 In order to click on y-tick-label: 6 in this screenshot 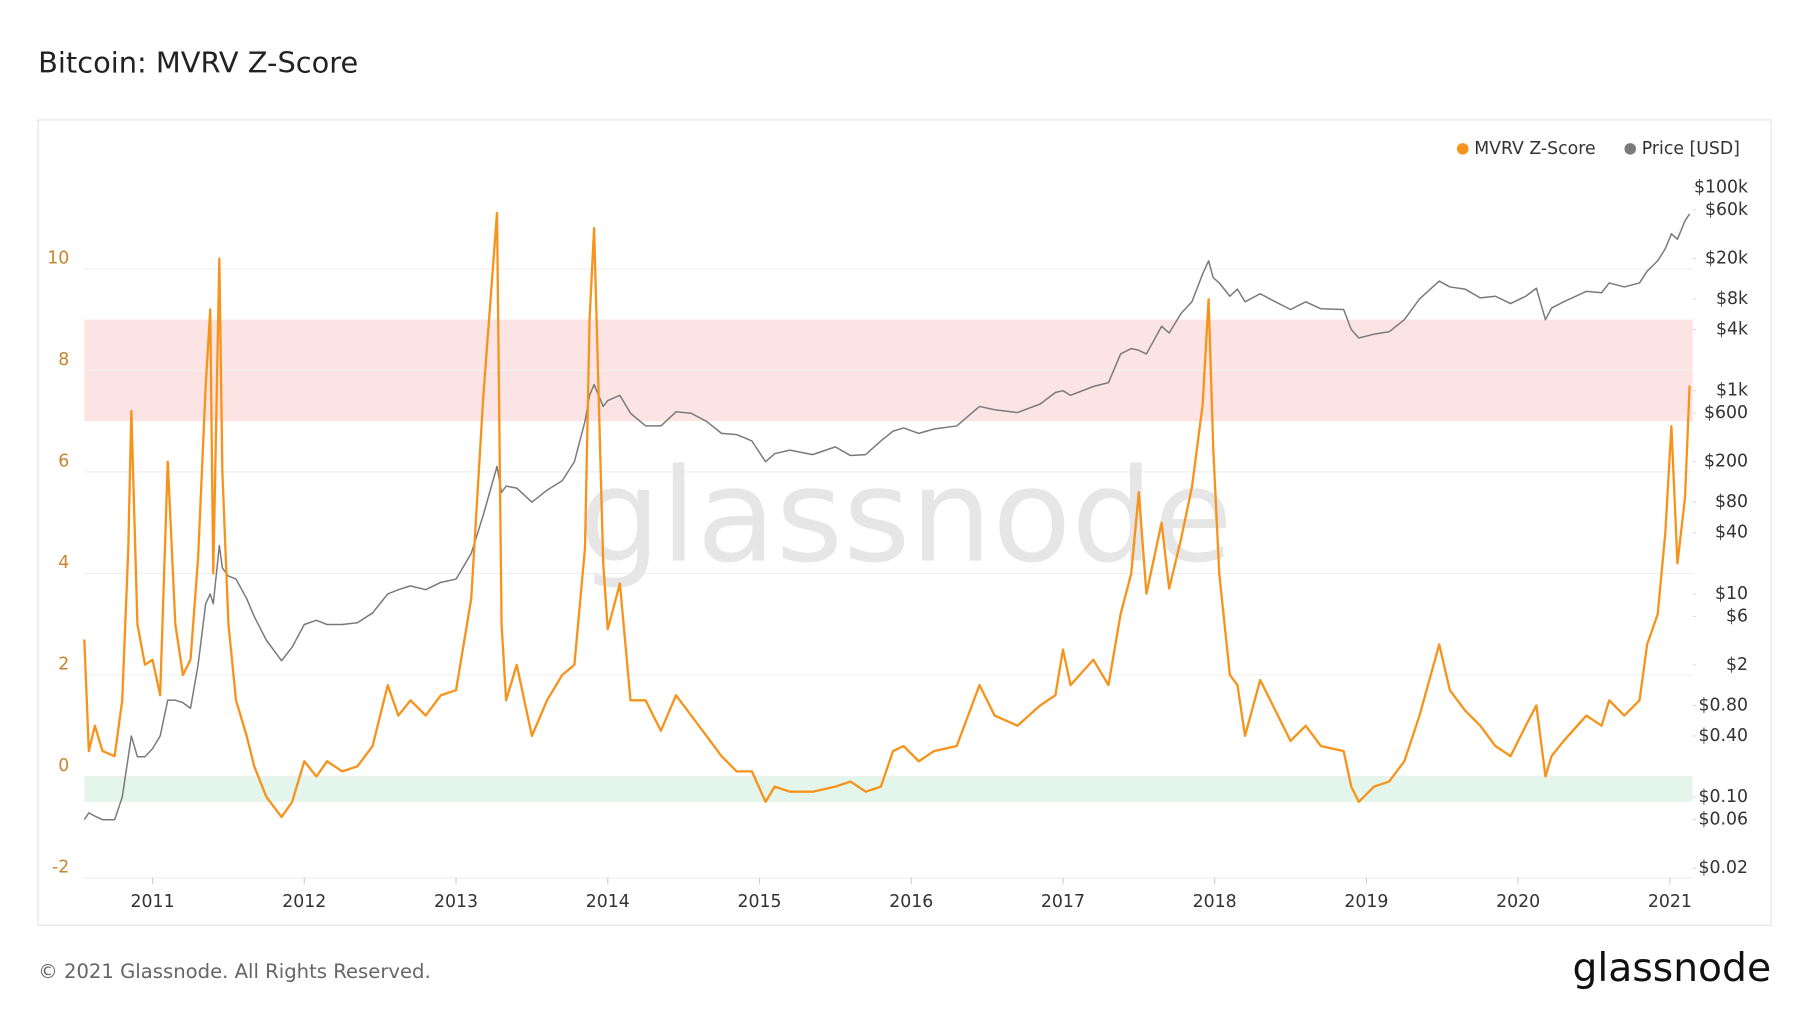, I will do `click(63, 462)`.